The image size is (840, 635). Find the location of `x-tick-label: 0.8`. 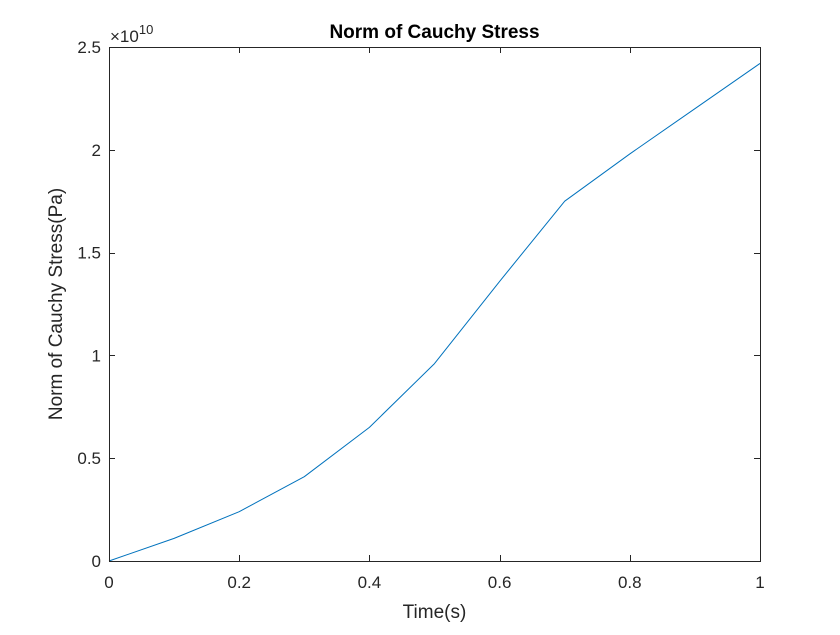

x-tick-label: 0.8 is located at coordinates (630, 582).